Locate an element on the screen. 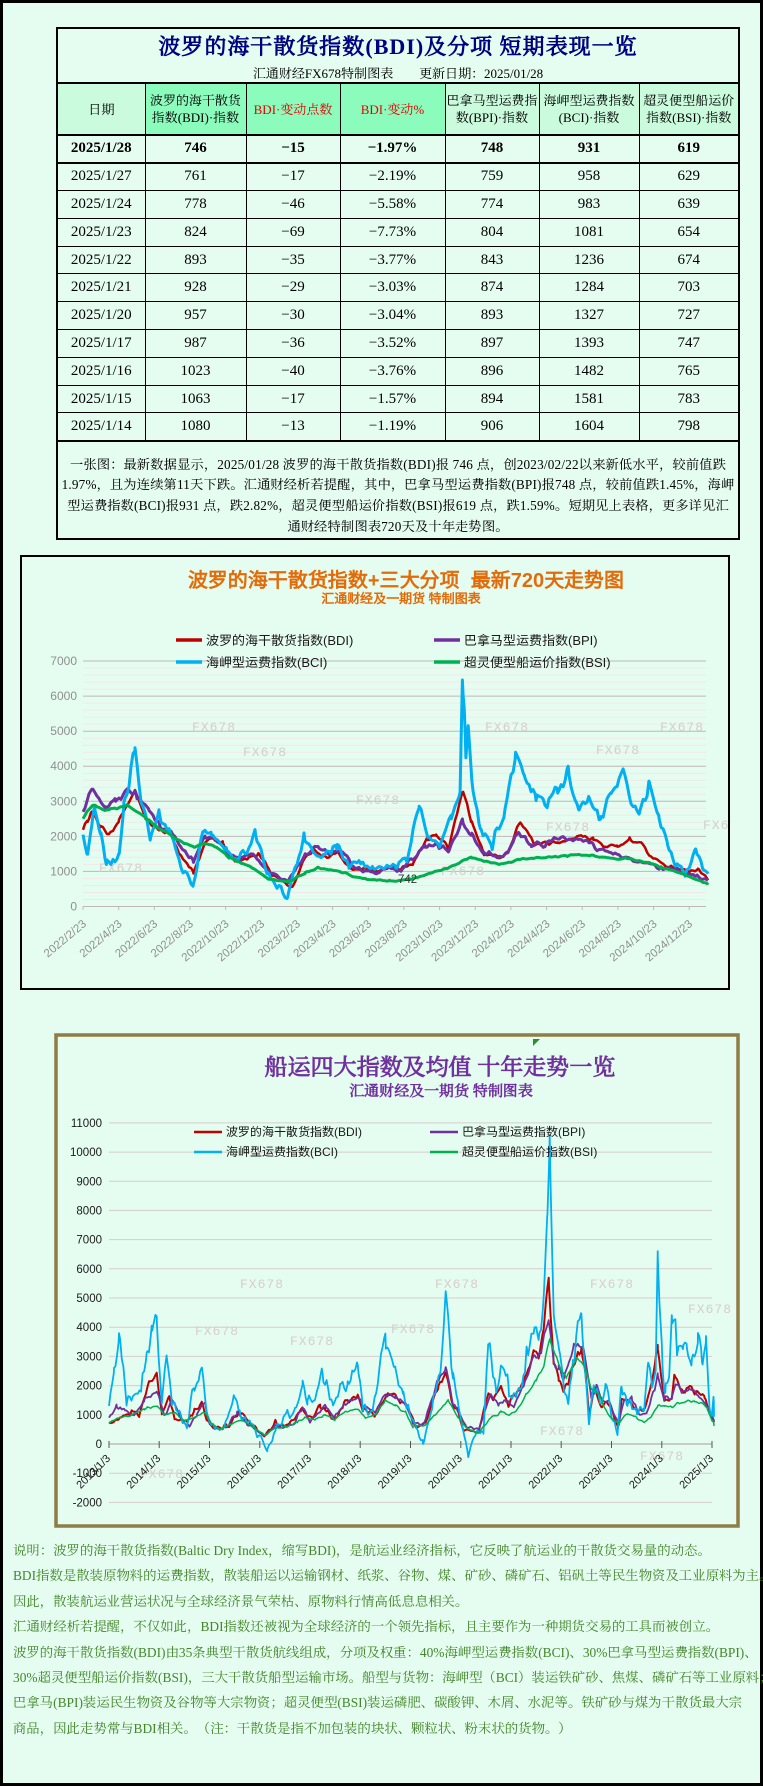 This screenshot has height=1786, width=763. svg-text: 2022/1/3 is located at coordinates (546, 1472).